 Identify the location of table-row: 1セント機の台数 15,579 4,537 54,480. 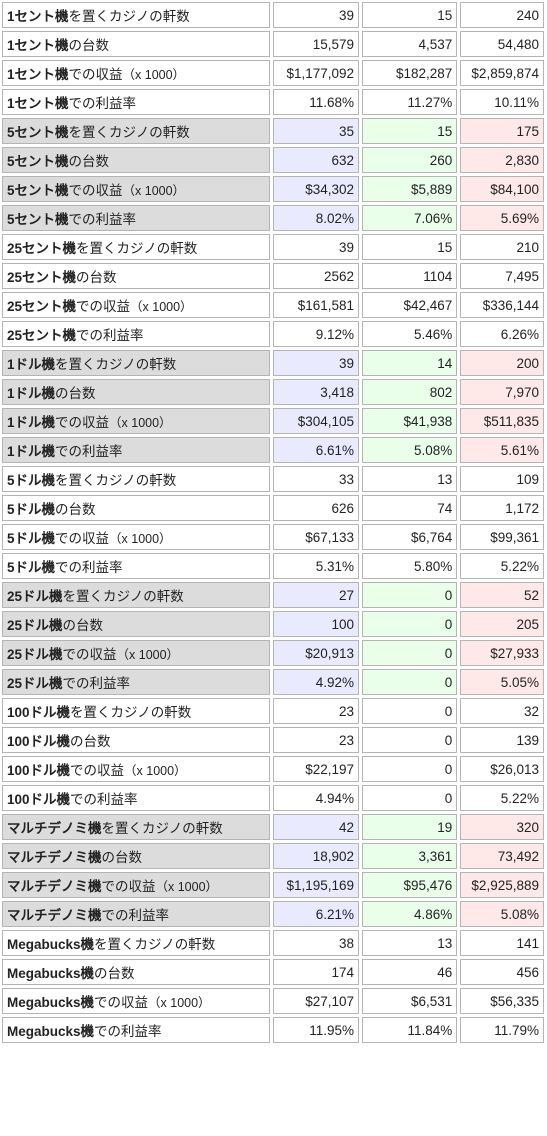
(273, 44).